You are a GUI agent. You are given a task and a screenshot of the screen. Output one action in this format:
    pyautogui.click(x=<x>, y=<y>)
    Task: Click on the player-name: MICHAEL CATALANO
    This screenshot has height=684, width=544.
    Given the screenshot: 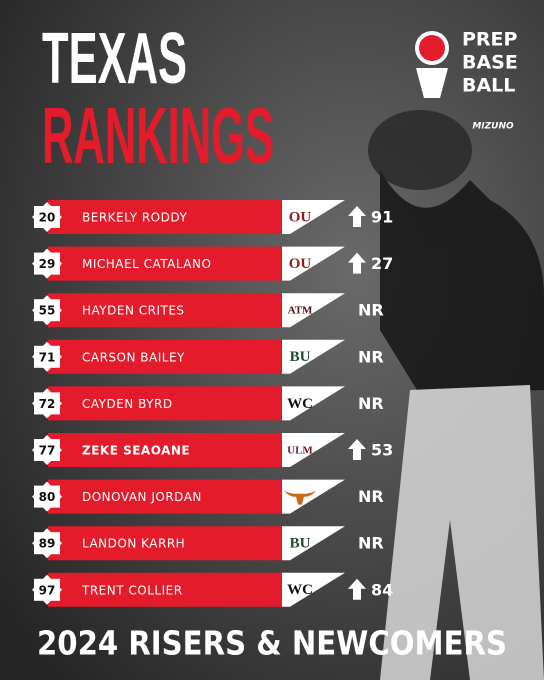 What is the action you would take?
    pyautogui.click(x=146, y=264)
    